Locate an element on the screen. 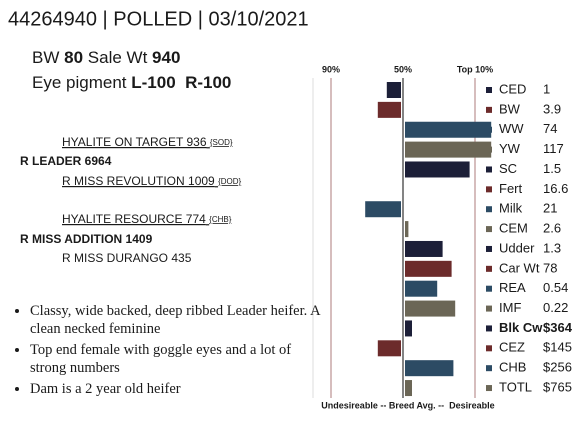 The height and width of the screenshot is (428, 580). sire-dam: R MISS REVOLUTION 1009 {DOD} is located at coordinates (152, 181).